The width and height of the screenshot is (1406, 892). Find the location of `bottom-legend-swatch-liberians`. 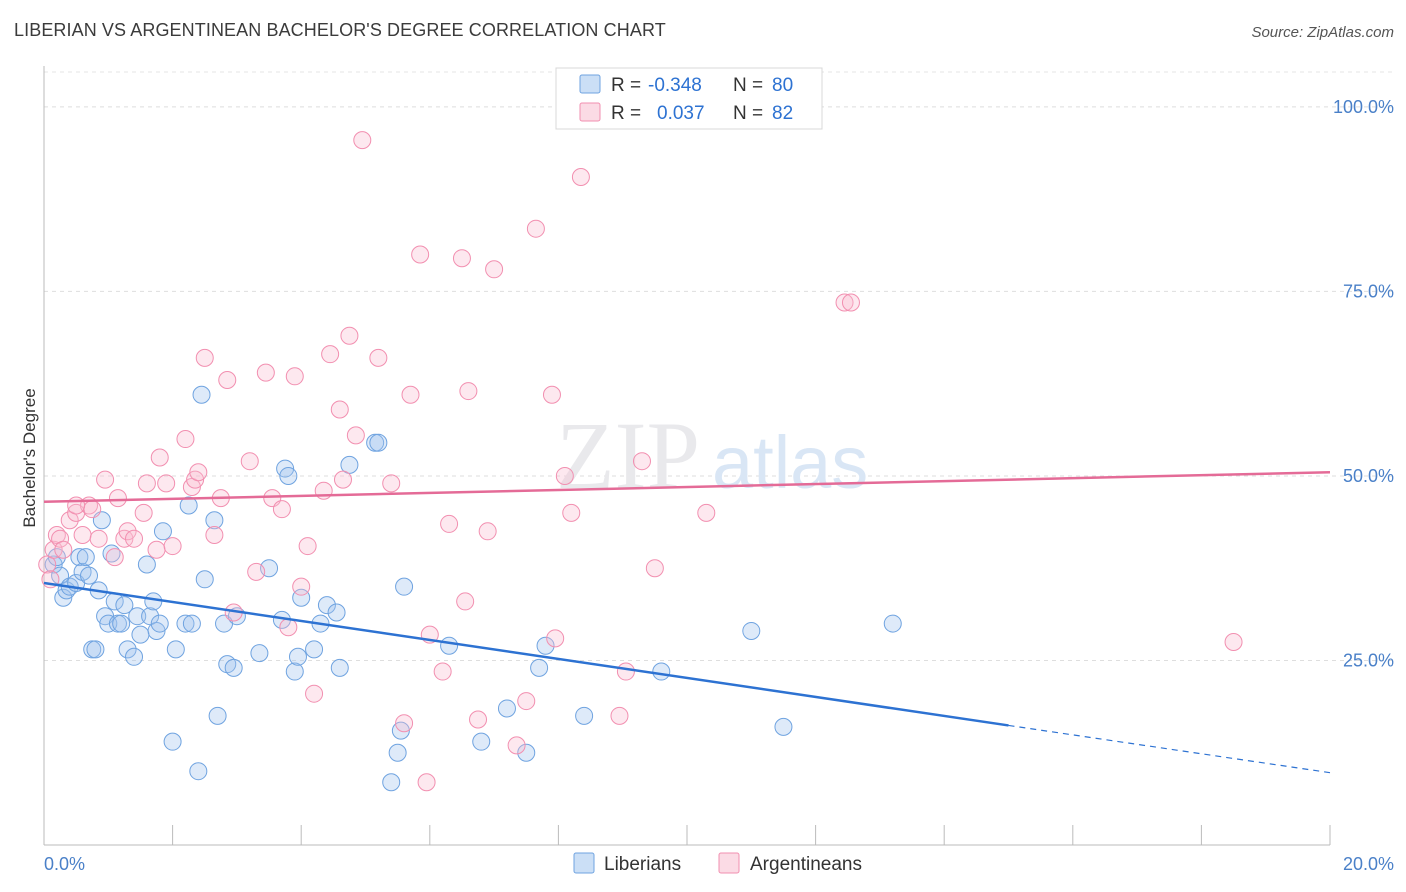

bottom-legend-swatch-liberians is located at coordinates (584, 863).